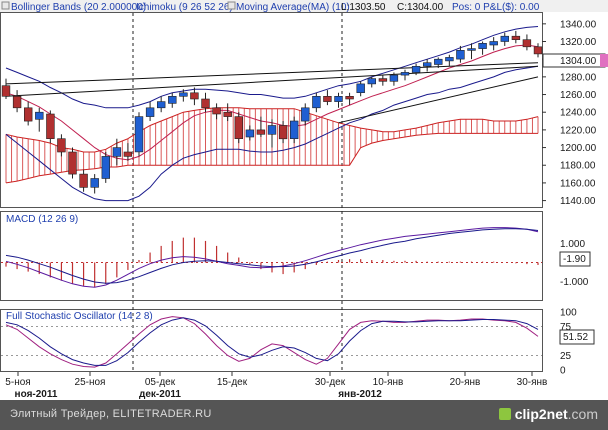 This screenshot has height=430, width=608. I want to click on current-macd-marker, so click(575, 259).